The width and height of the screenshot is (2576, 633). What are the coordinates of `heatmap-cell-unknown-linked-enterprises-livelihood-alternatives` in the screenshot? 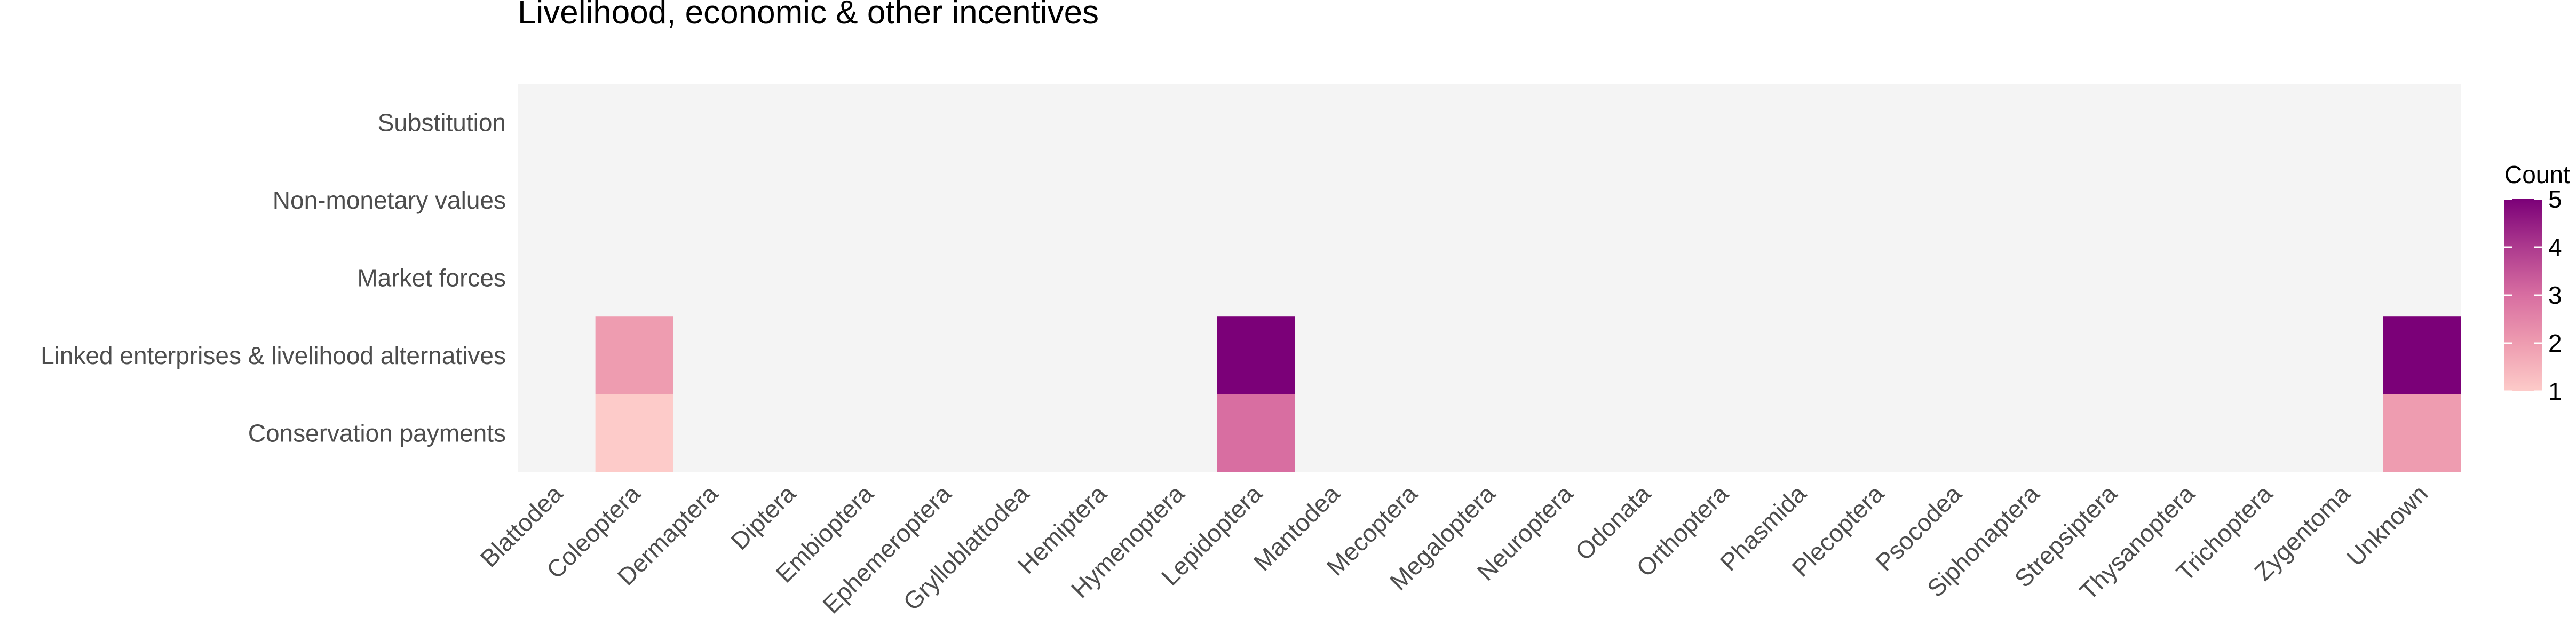 It's located at (2422, 355).